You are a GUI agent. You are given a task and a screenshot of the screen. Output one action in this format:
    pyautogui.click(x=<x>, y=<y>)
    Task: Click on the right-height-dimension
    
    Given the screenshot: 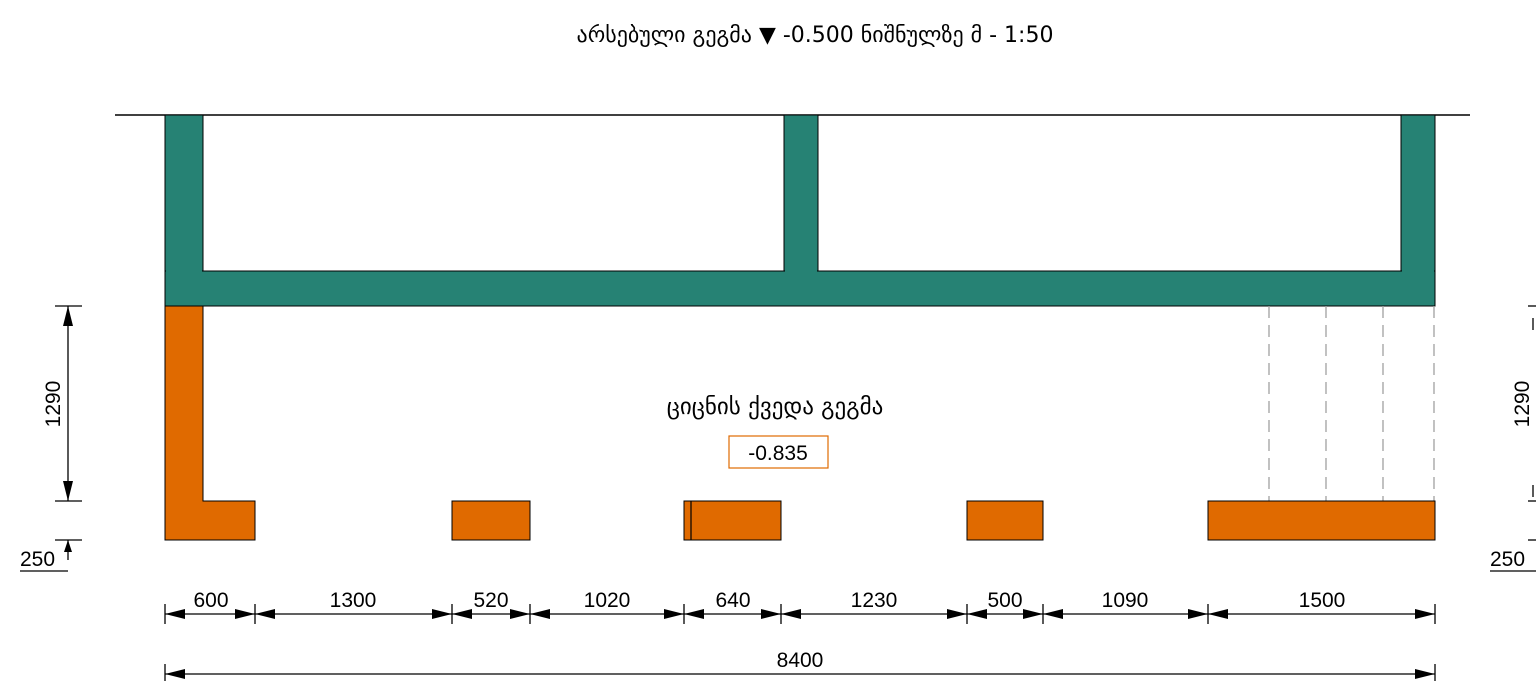 What is the action you would take?
    pyautogui.click(x=1513, y=438)
    